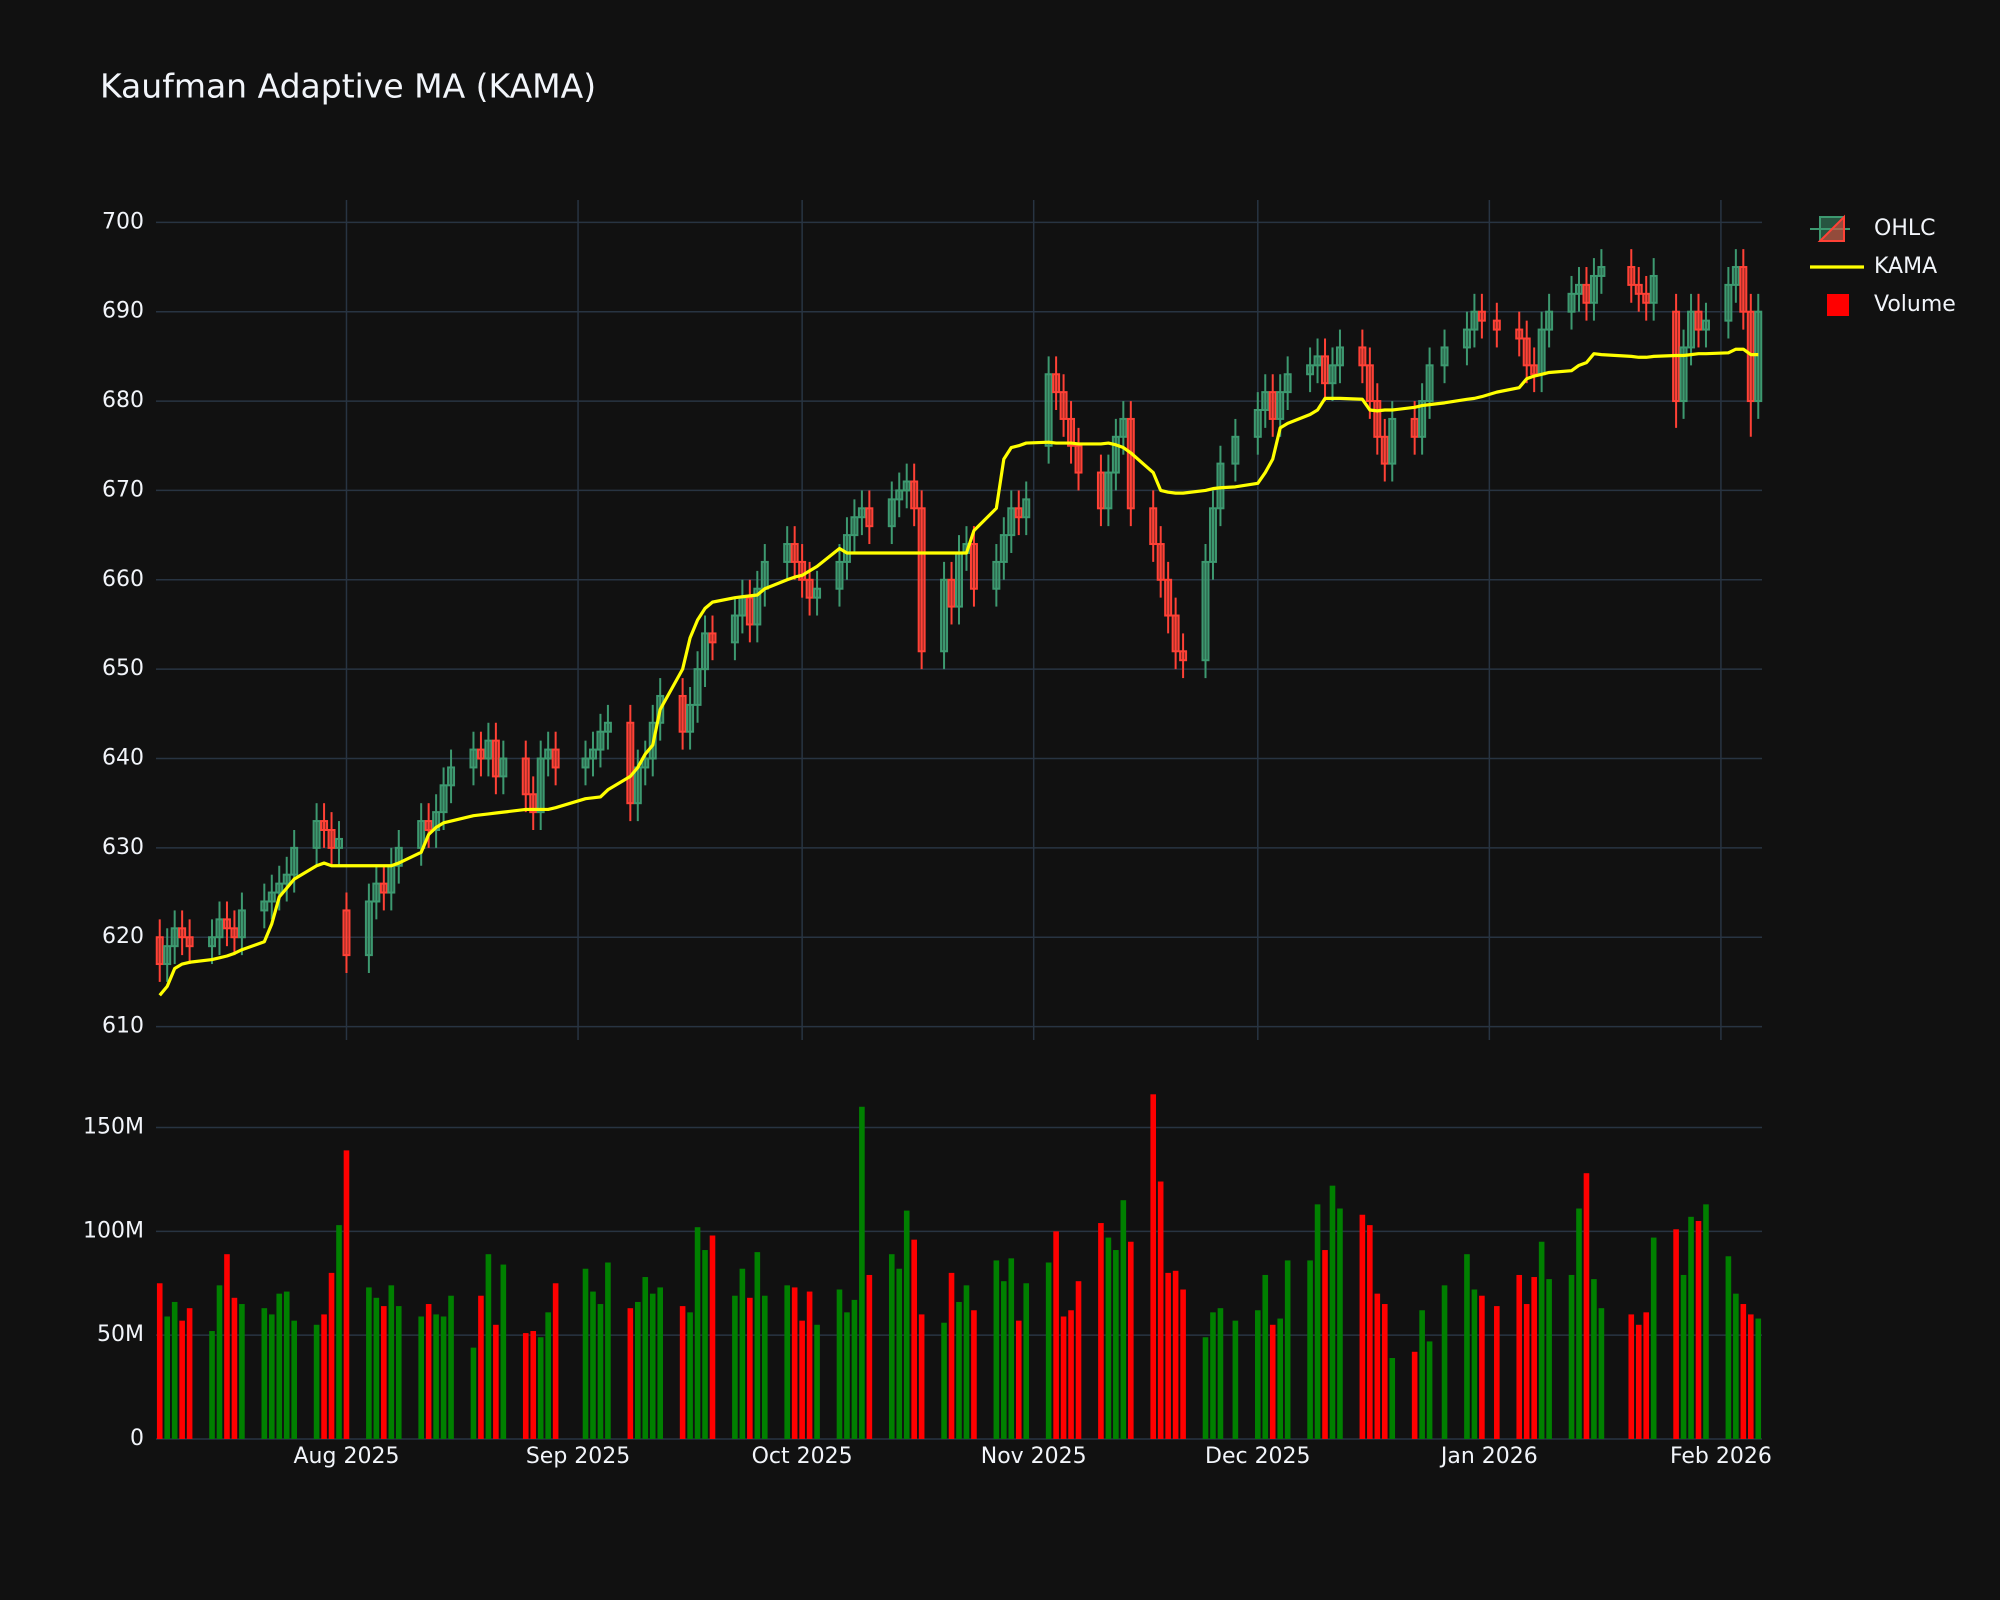 This screenshot has height=1600, width=2000. I want to click on legend-label: KAMA, so click(1905, 266).